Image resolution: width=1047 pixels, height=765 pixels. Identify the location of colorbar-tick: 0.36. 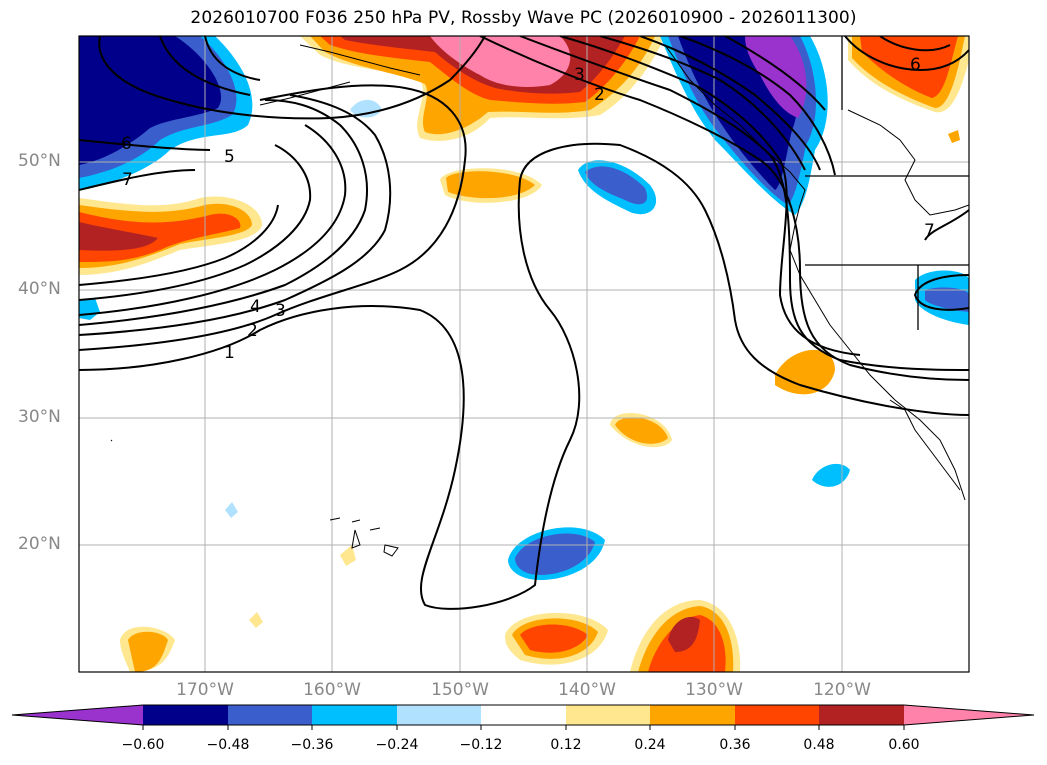
(735, 745).